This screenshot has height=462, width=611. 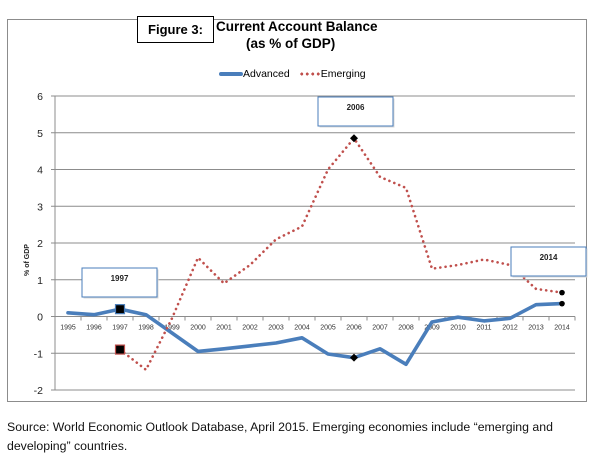 What do you see at coordinates (40, 318) in the screenshot?
I see `y-tick-label: 0` at bounding box center [40, 318].